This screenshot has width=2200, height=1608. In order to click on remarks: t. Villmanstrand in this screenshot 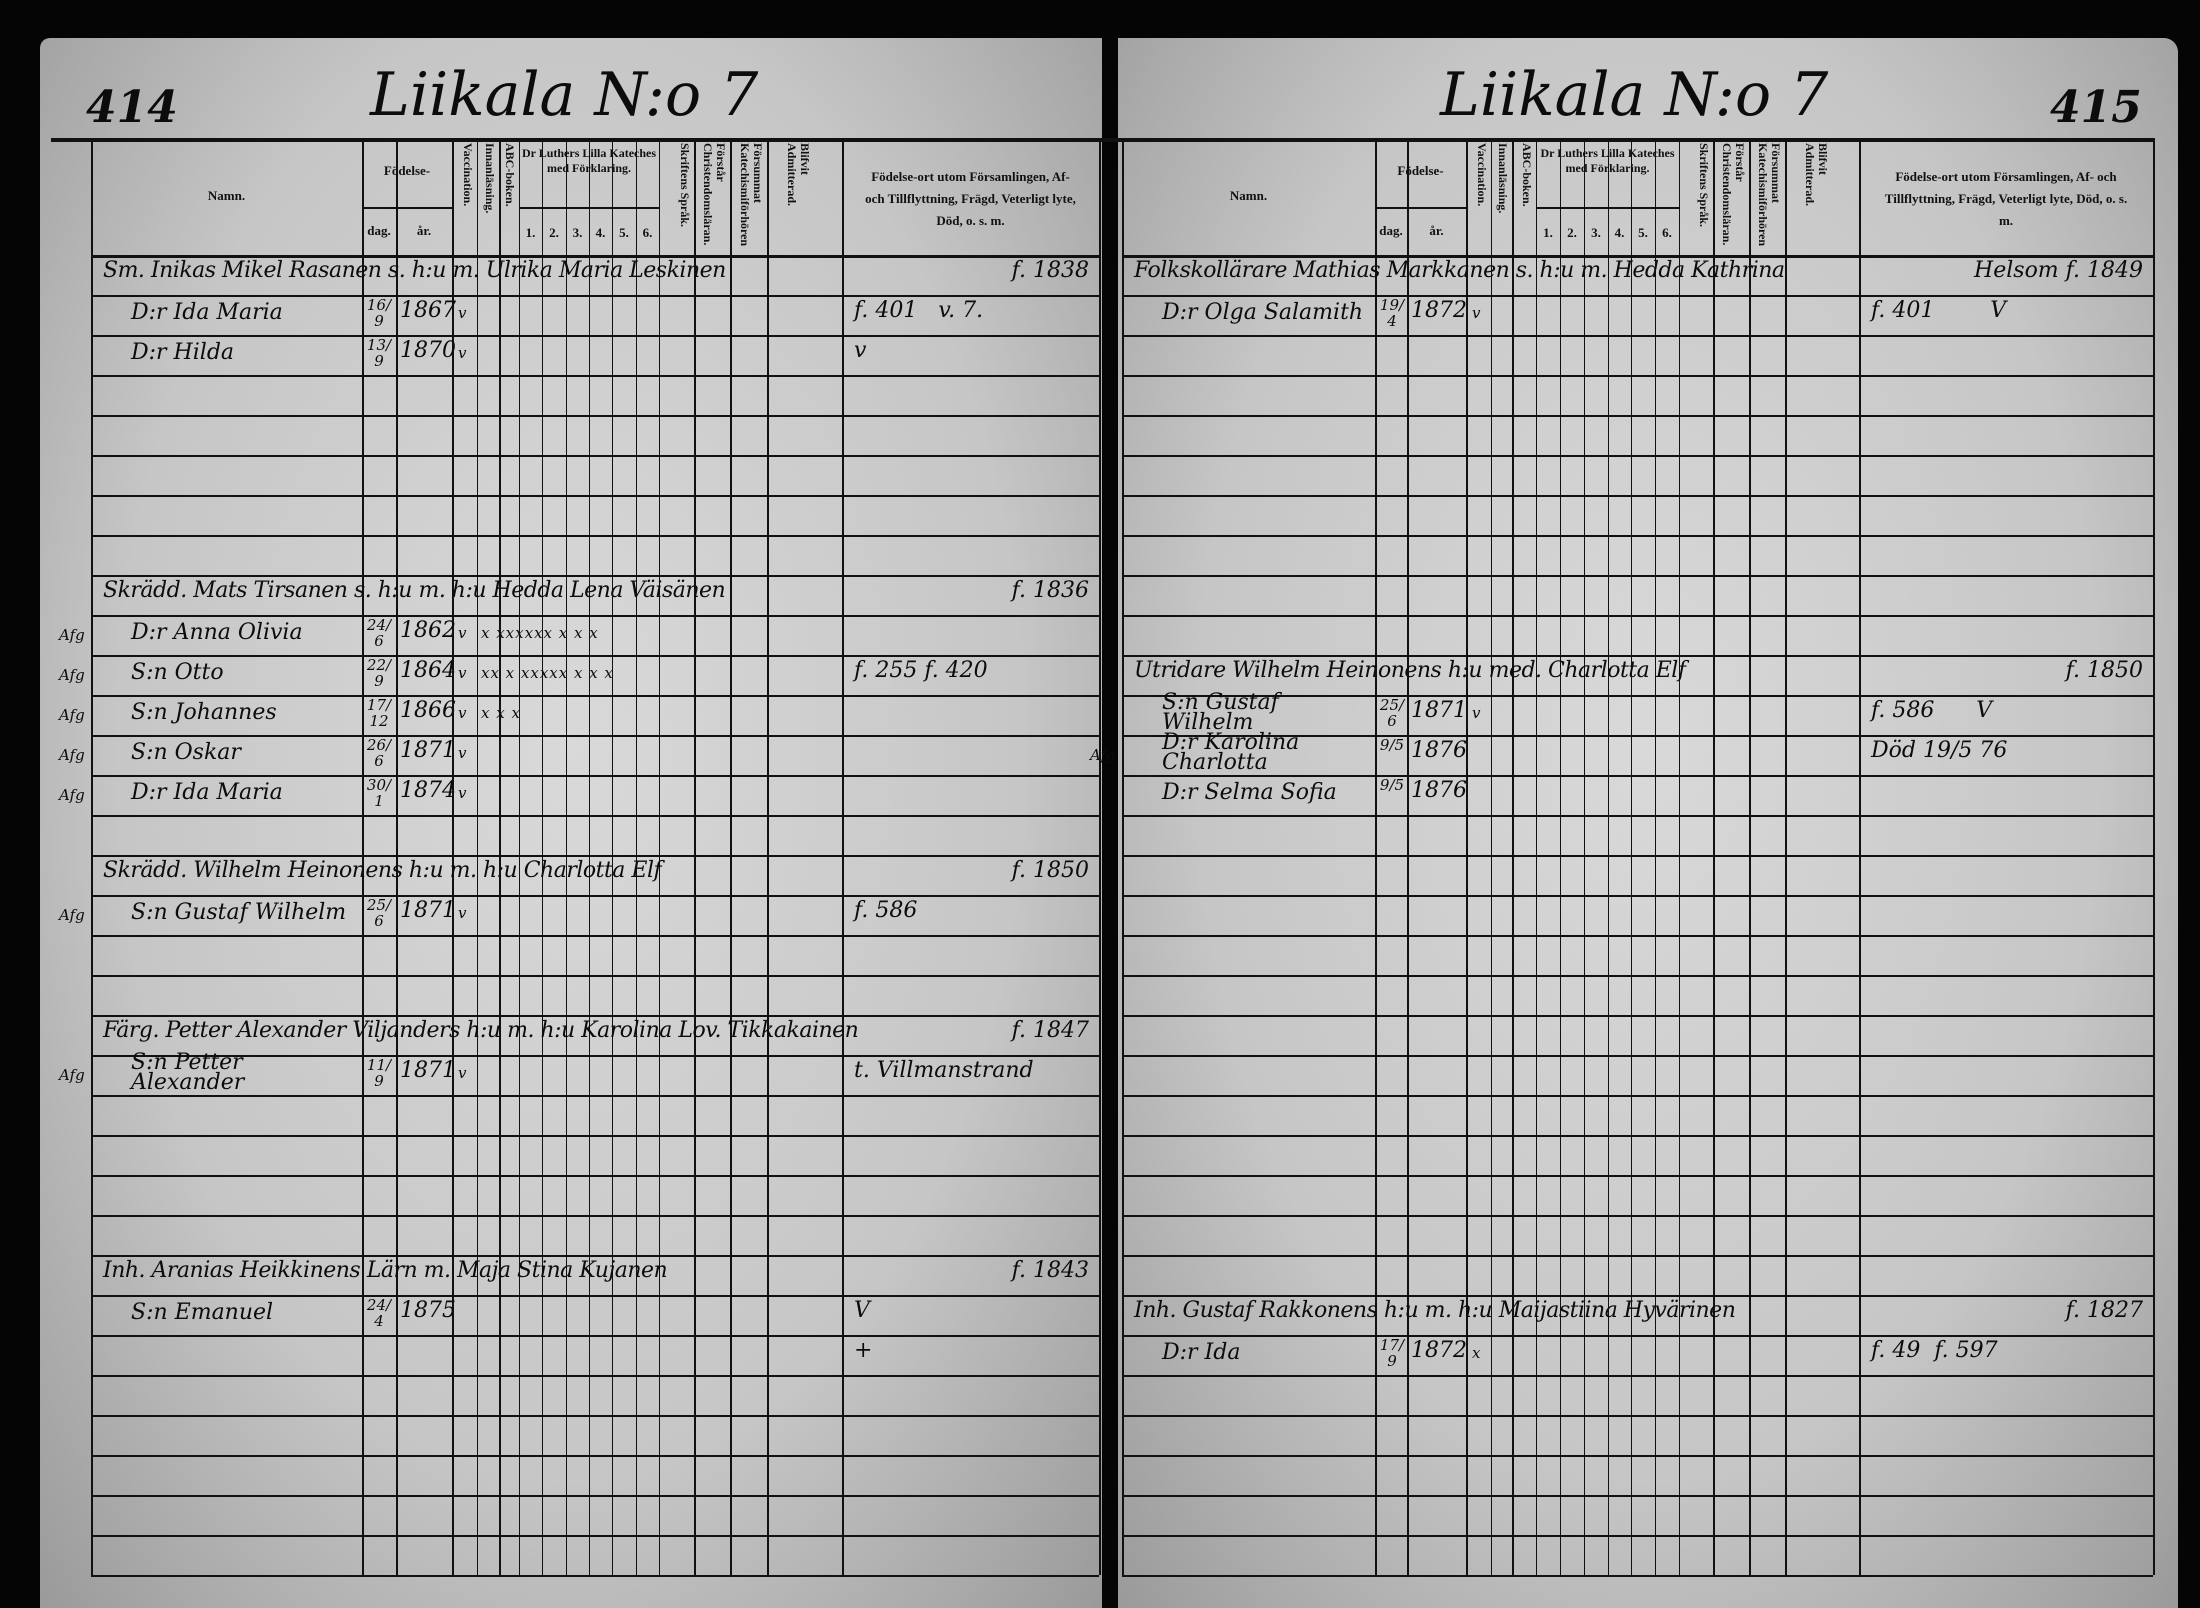, I will do `click(944, 1070)`.